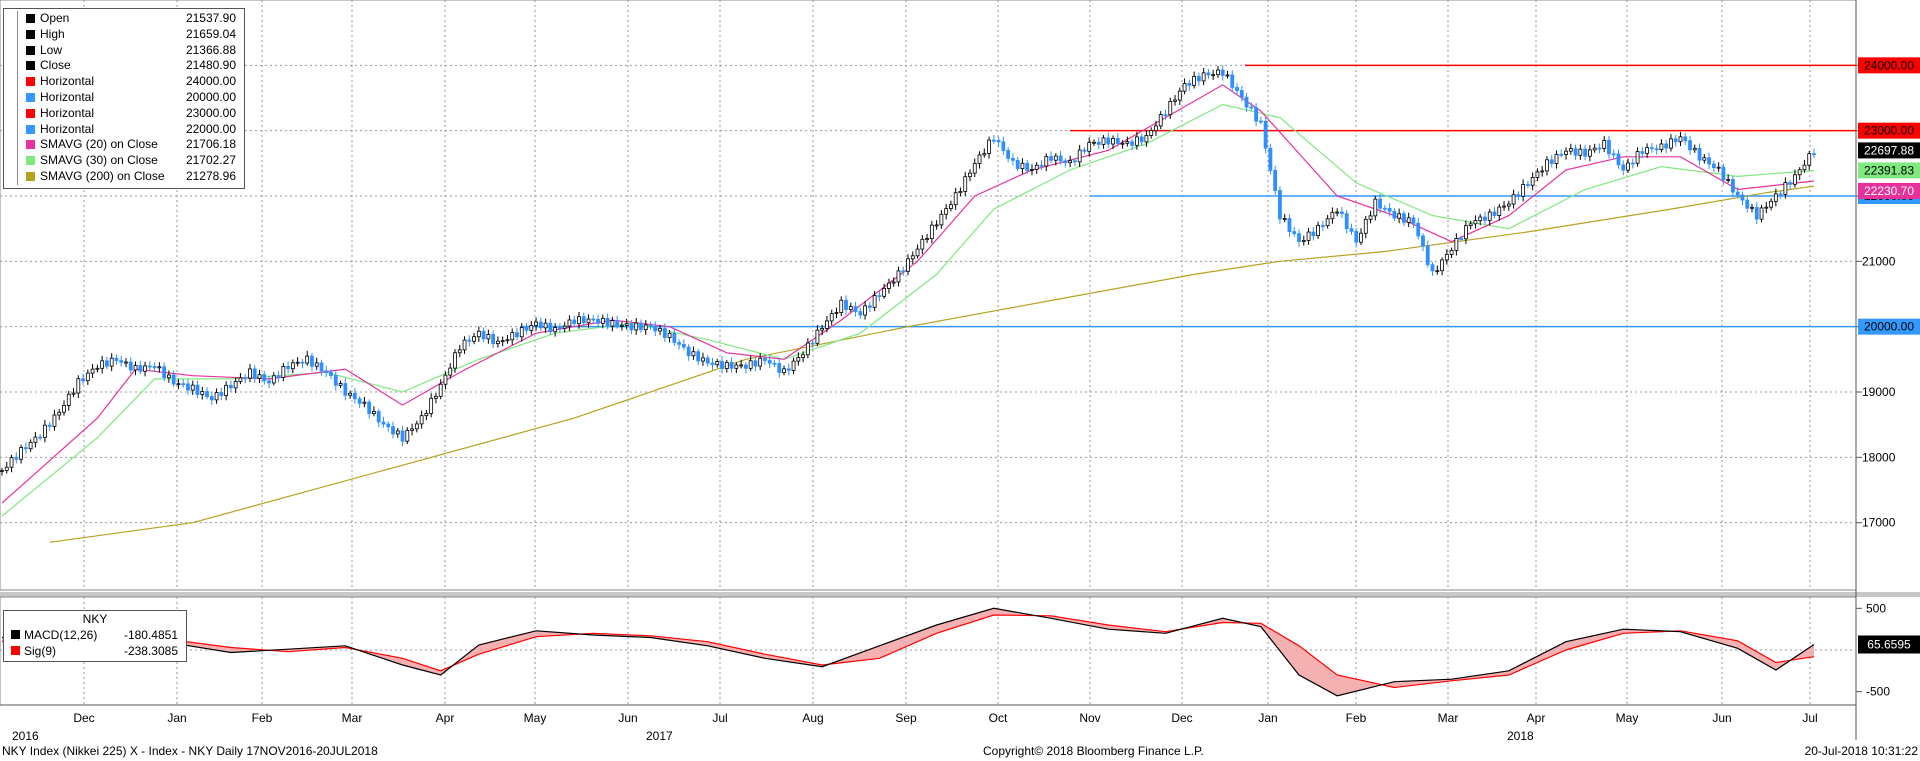 The height and width of the screenshot is (761, 1920). What do you see at coordinates (55, 65) in the screenshot?
I see `legend-label: Close` at bounding box center [55, 65].